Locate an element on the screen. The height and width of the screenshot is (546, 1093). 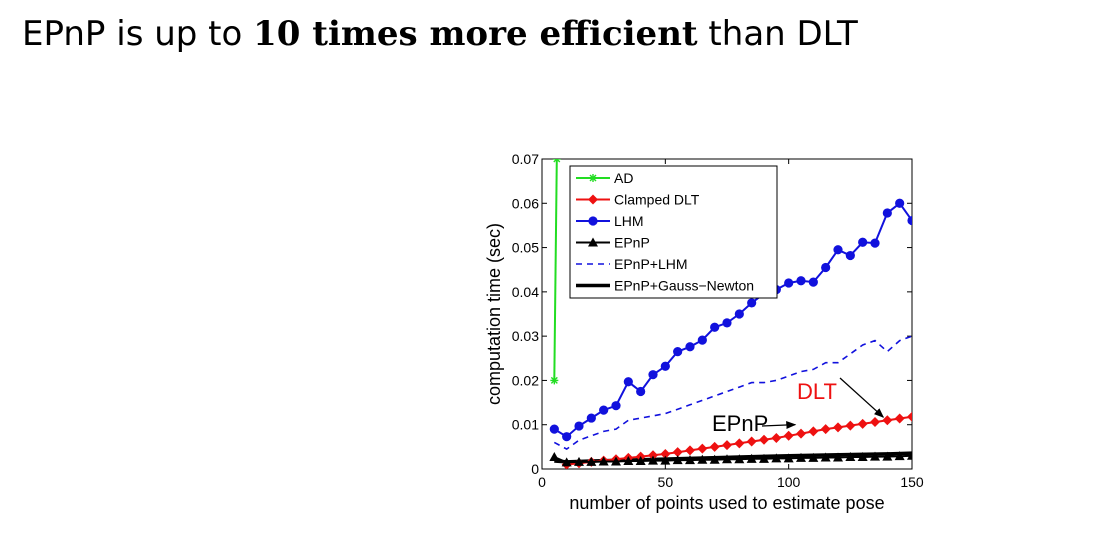
slide-title-bold: 10 times more efficient is located at coordinates (475, 34).